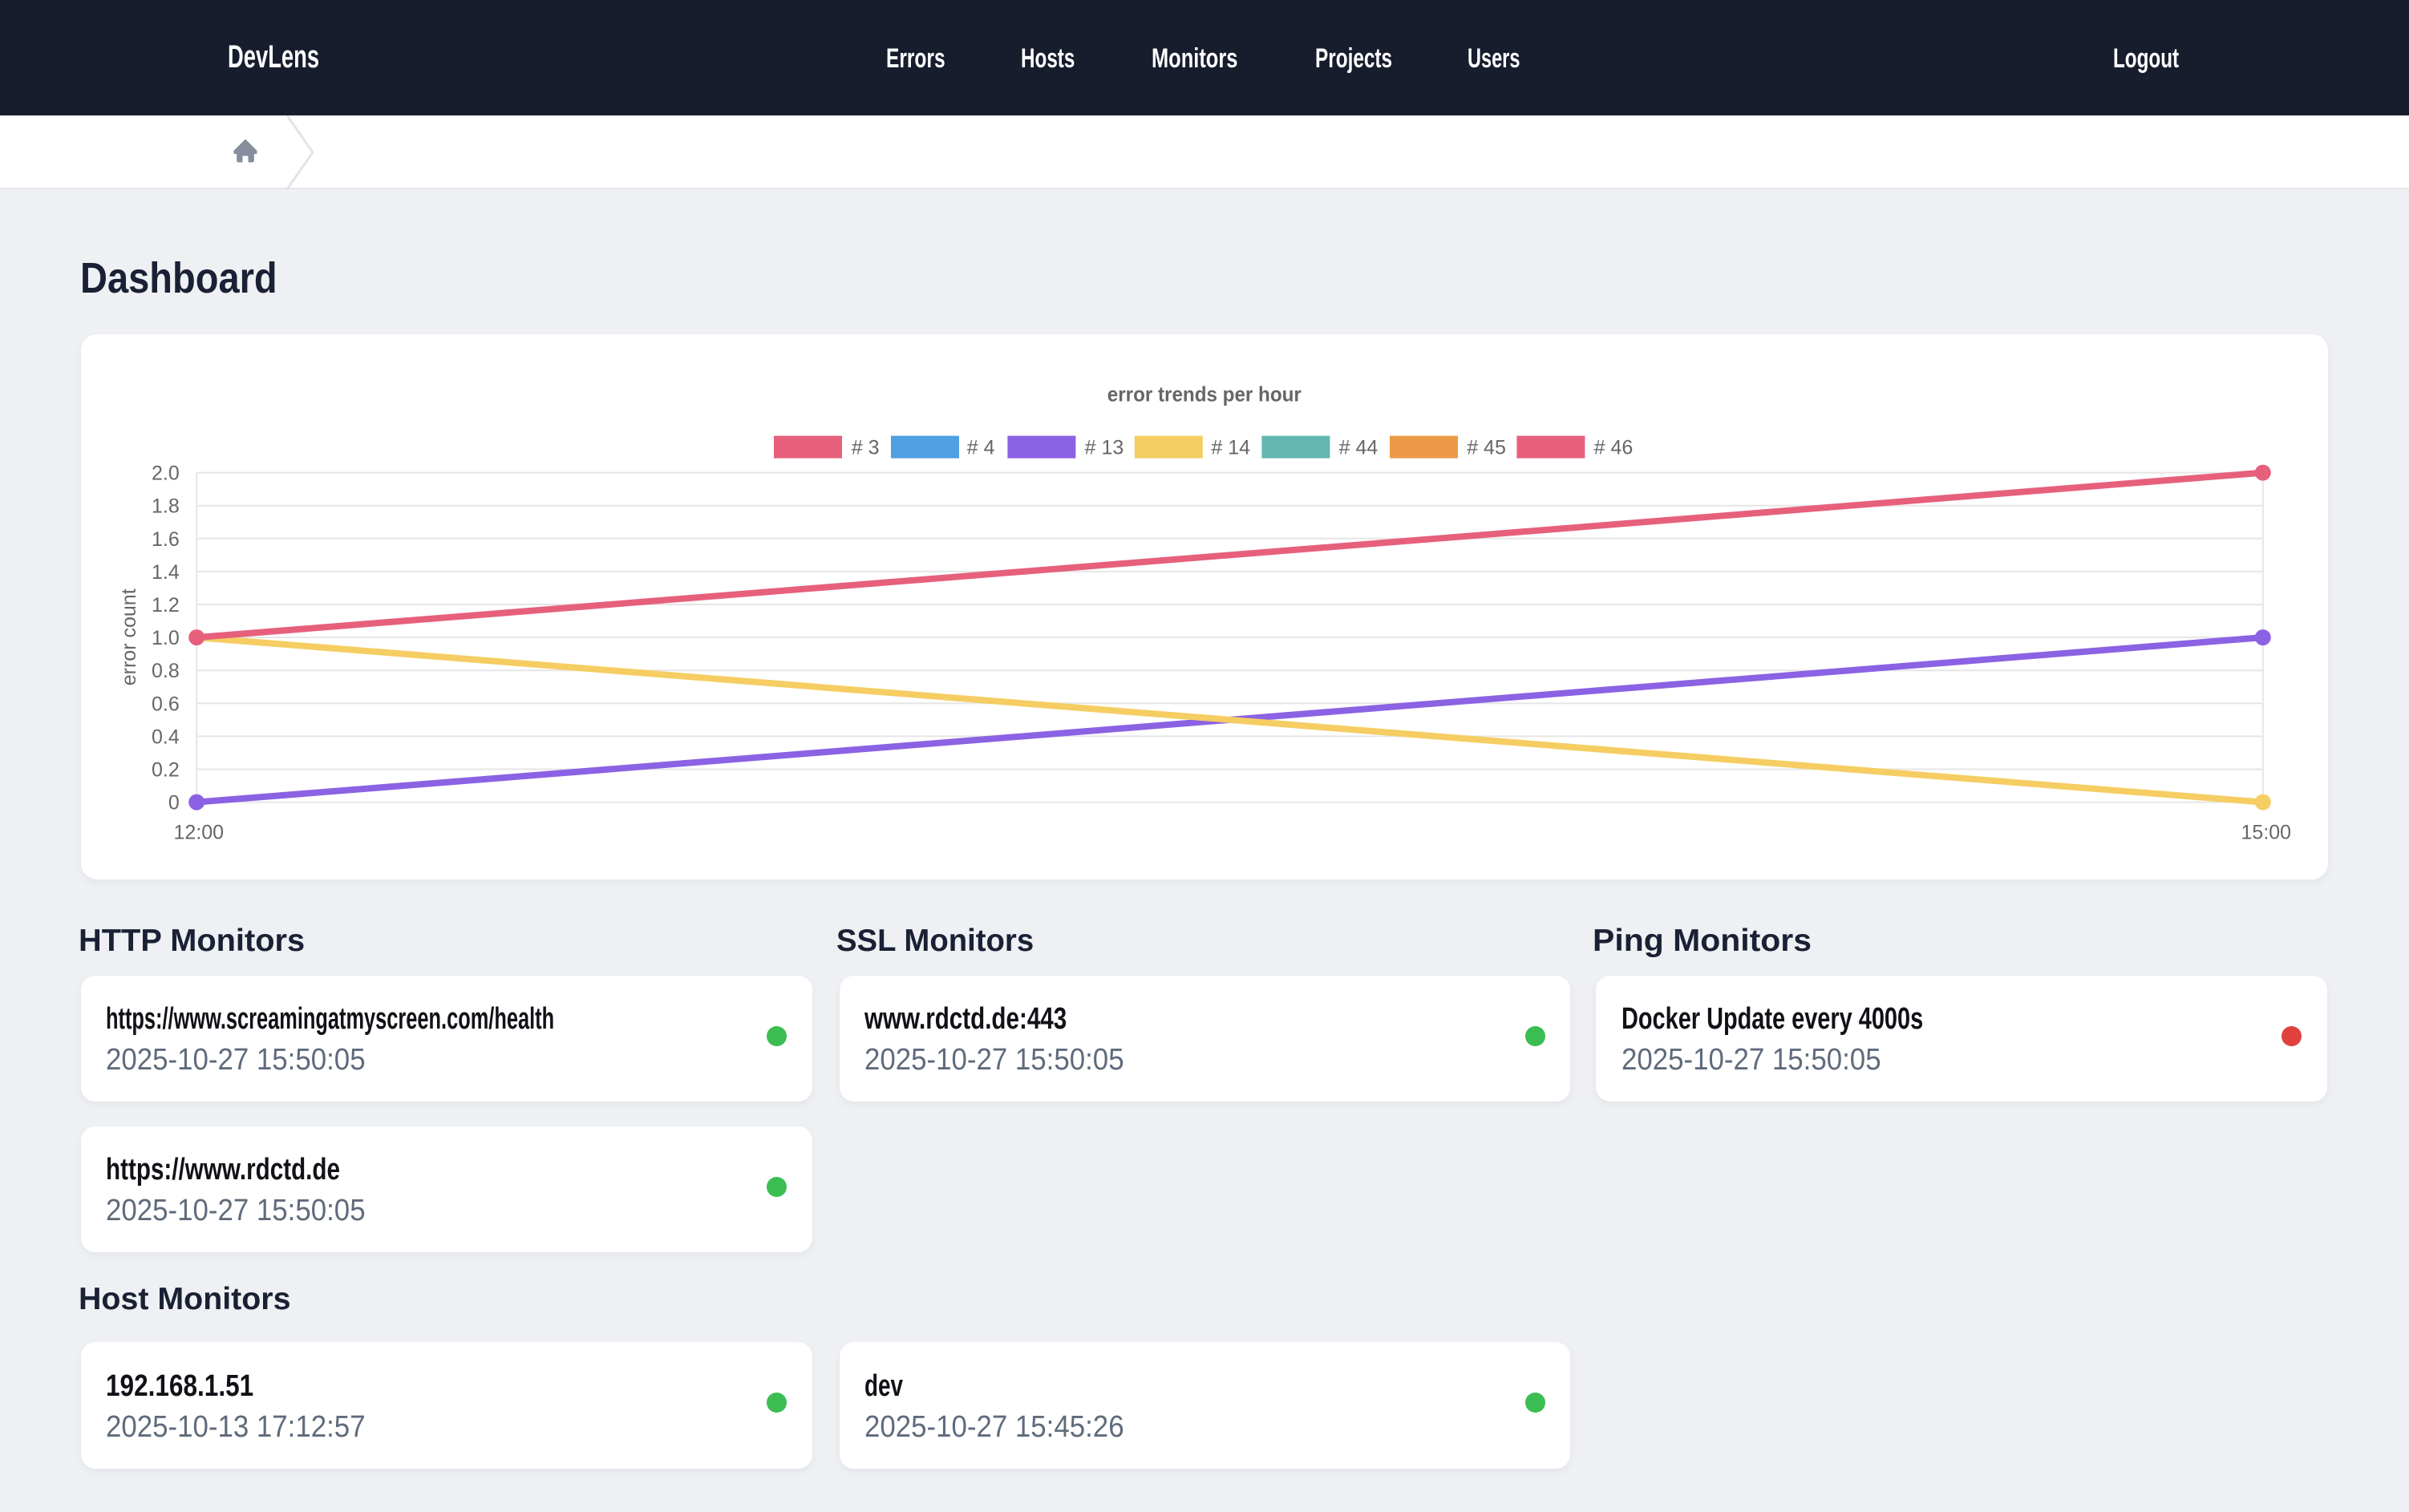 The height and width of the screenshot is (1512, 2409). What do you see at coordinates (1104, 448) in the screenshot?
I see `svg-text: # 13` at bounding box center [1104, 448].